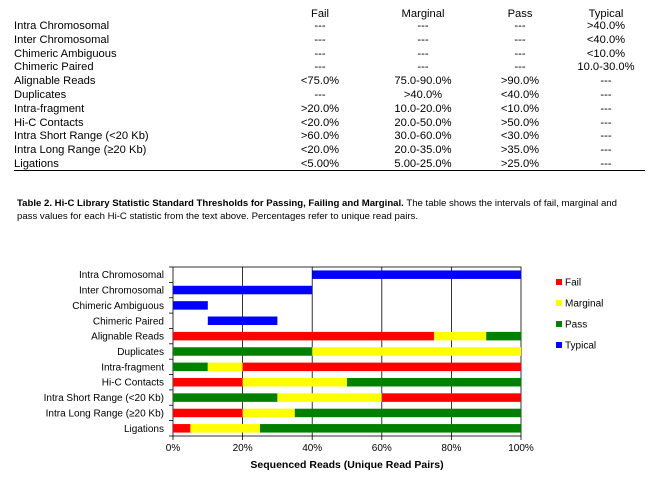 This screenshot has width=658, height=482. Describe the element at coordinates (243, 448) in the screenshot. I see `x-tick-label: 20%` at that location.